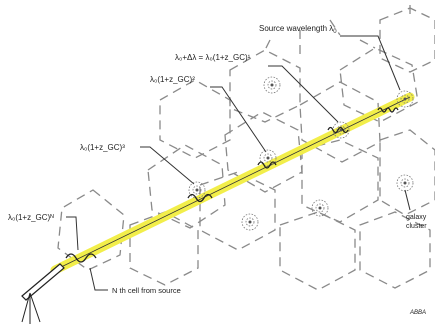  Describe the element at coordinates (337, 32) in the screenshot. I see `cell-edge` at that location.